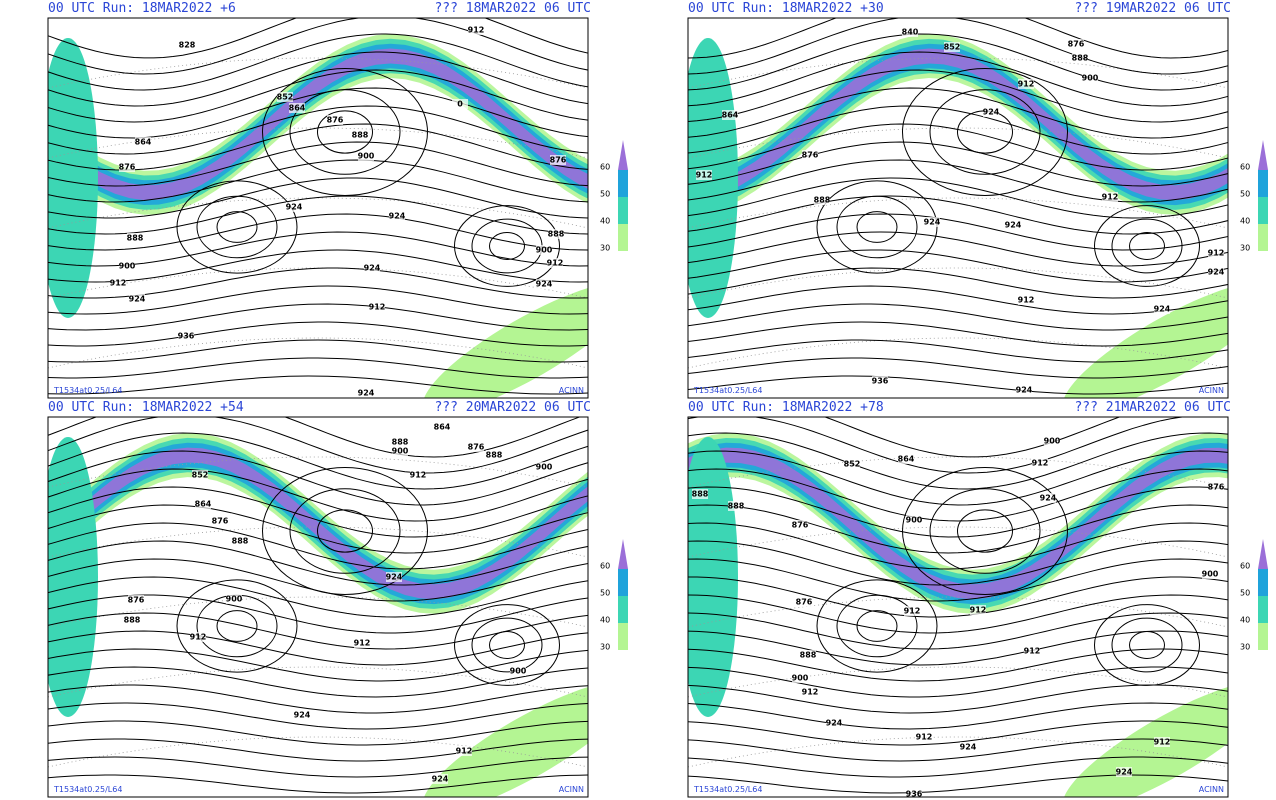 Image resolution: width=1276 pixels, height=800 pixels. What do you see at coordinates (1152, 407) in the screenshot?
I see `valid-header: ??? 21MAR2022 06 UTC` at bounding box center [1152, 407].